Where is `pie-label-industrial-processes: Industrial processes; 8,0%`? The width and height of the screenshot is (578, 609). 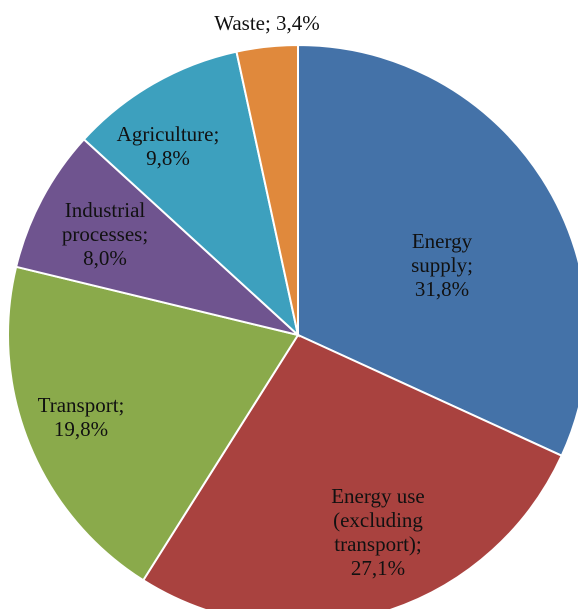 pie-label-industrial-processes: Industrial processes; 8,0% is located at coordinates (105, 234).